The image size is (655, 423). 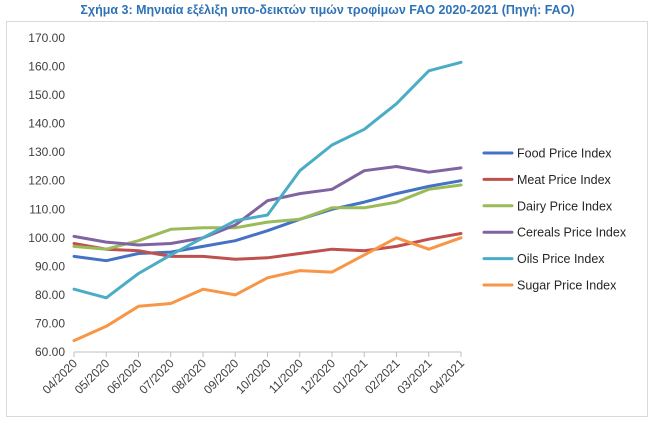 What do you see at coordinates (46, 67) in the screenshot?
I see `y-tick-label: 160.00` at bounding box center [46, 67].